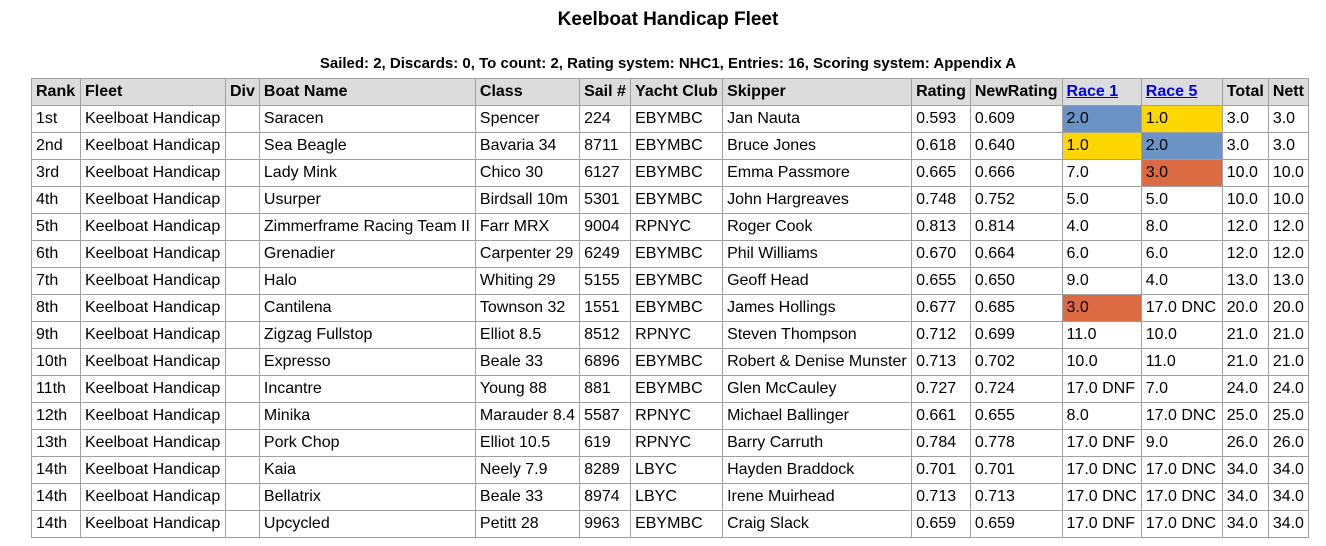  I want to click on sail-cell: 224, so click(605, 119).